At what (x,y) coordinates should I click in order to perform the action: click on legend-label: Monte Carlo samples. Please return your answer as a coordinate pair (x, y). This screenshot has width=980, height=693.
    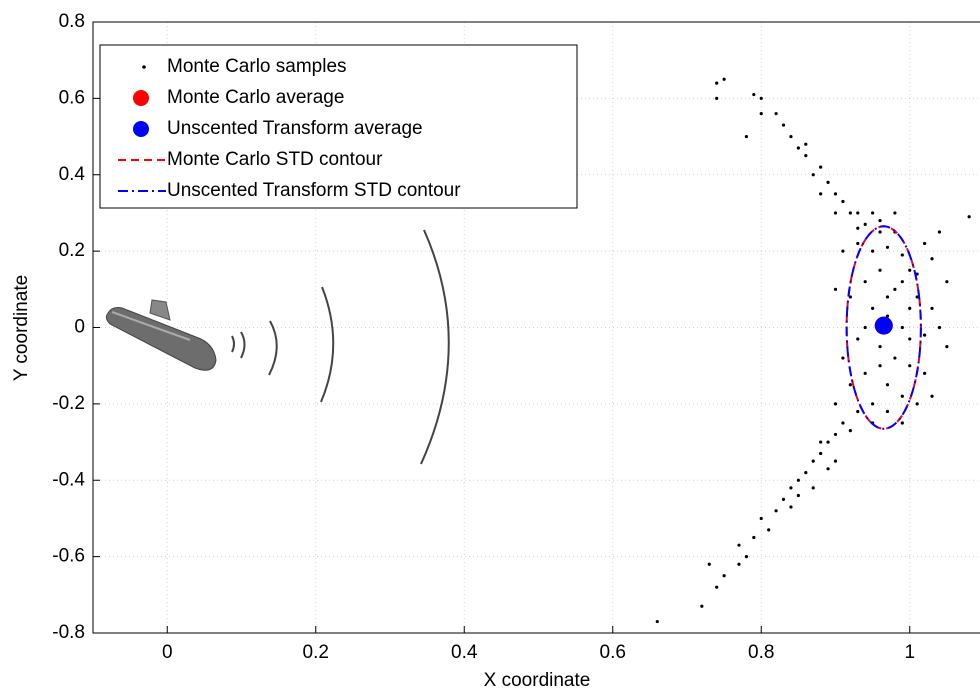
    Looking at the image, I should click on (257, 66).